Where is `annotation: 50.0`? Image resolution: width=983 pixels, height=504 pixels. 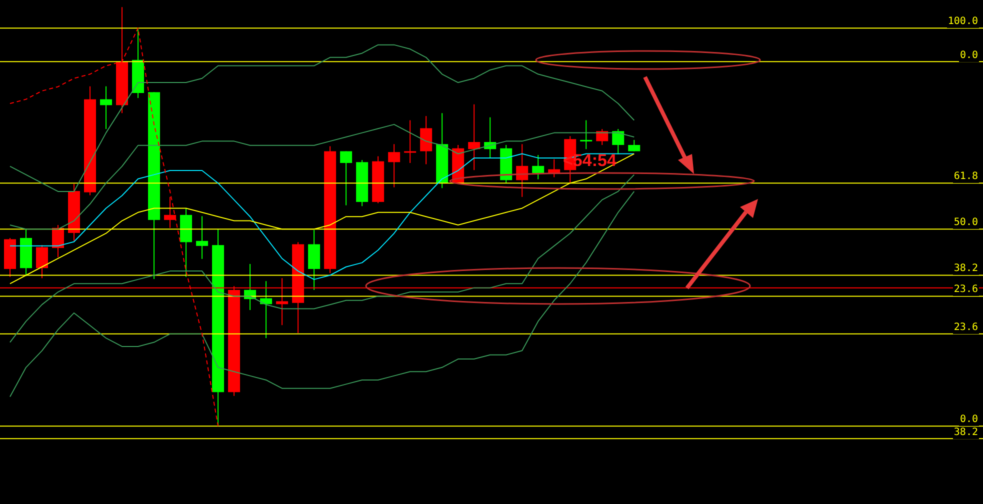 annotation: 50.0 is located at coordinates (965, 223).